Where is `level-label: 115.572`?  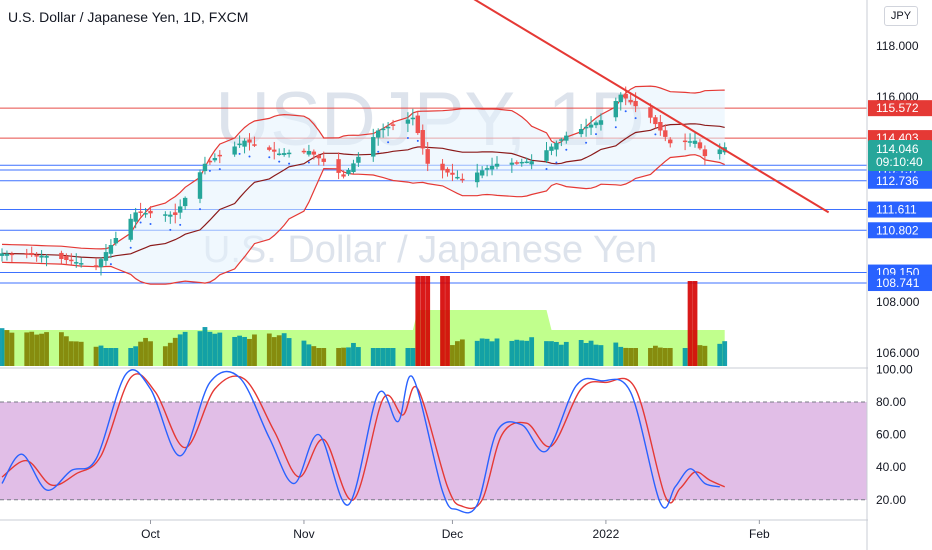 level-label: 115.572 is located at coordinates (897, 108).